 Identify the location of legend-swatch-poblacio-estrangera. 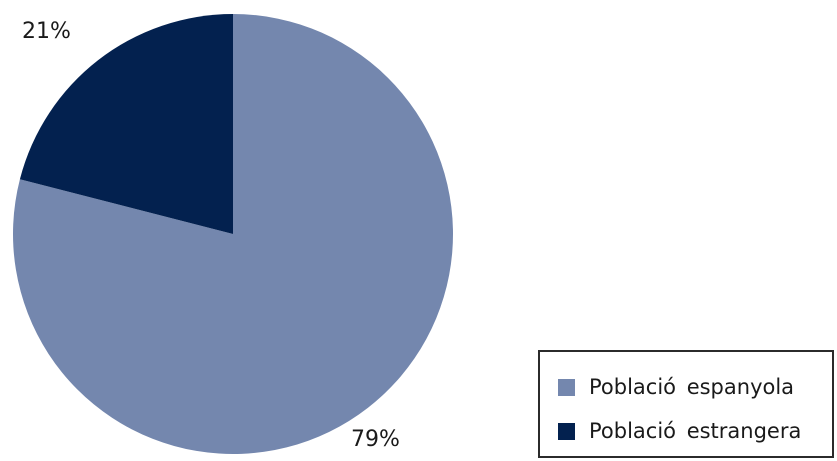
(566, 431).